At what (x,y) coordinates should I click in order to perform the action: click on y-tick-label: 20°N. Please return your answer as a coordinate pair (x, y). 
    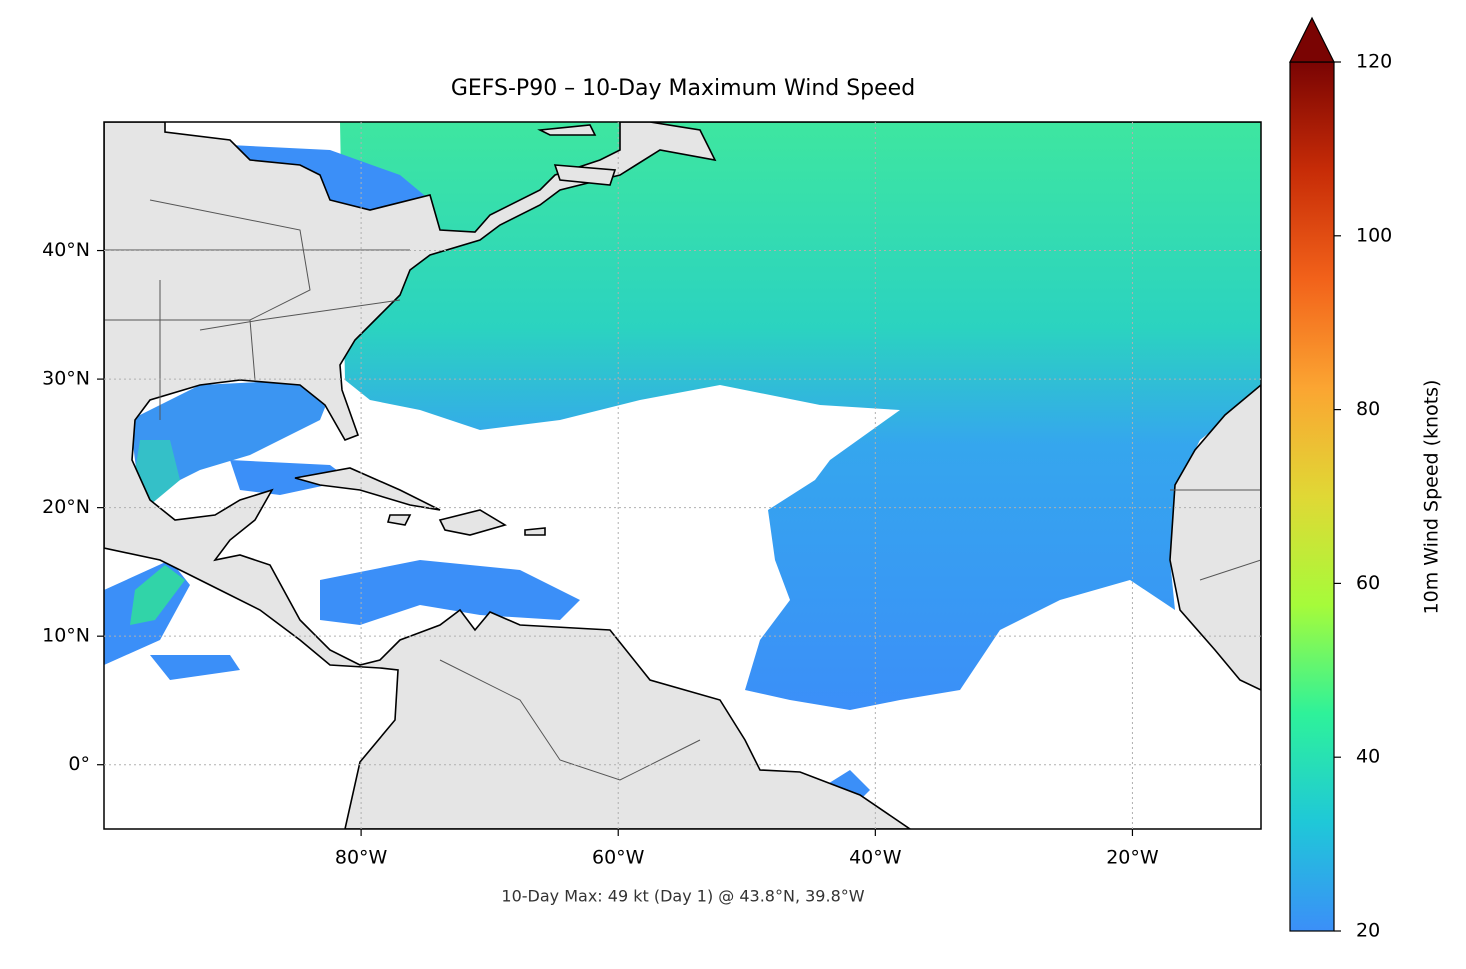
    Looking at the image, I should click on (66, 507).